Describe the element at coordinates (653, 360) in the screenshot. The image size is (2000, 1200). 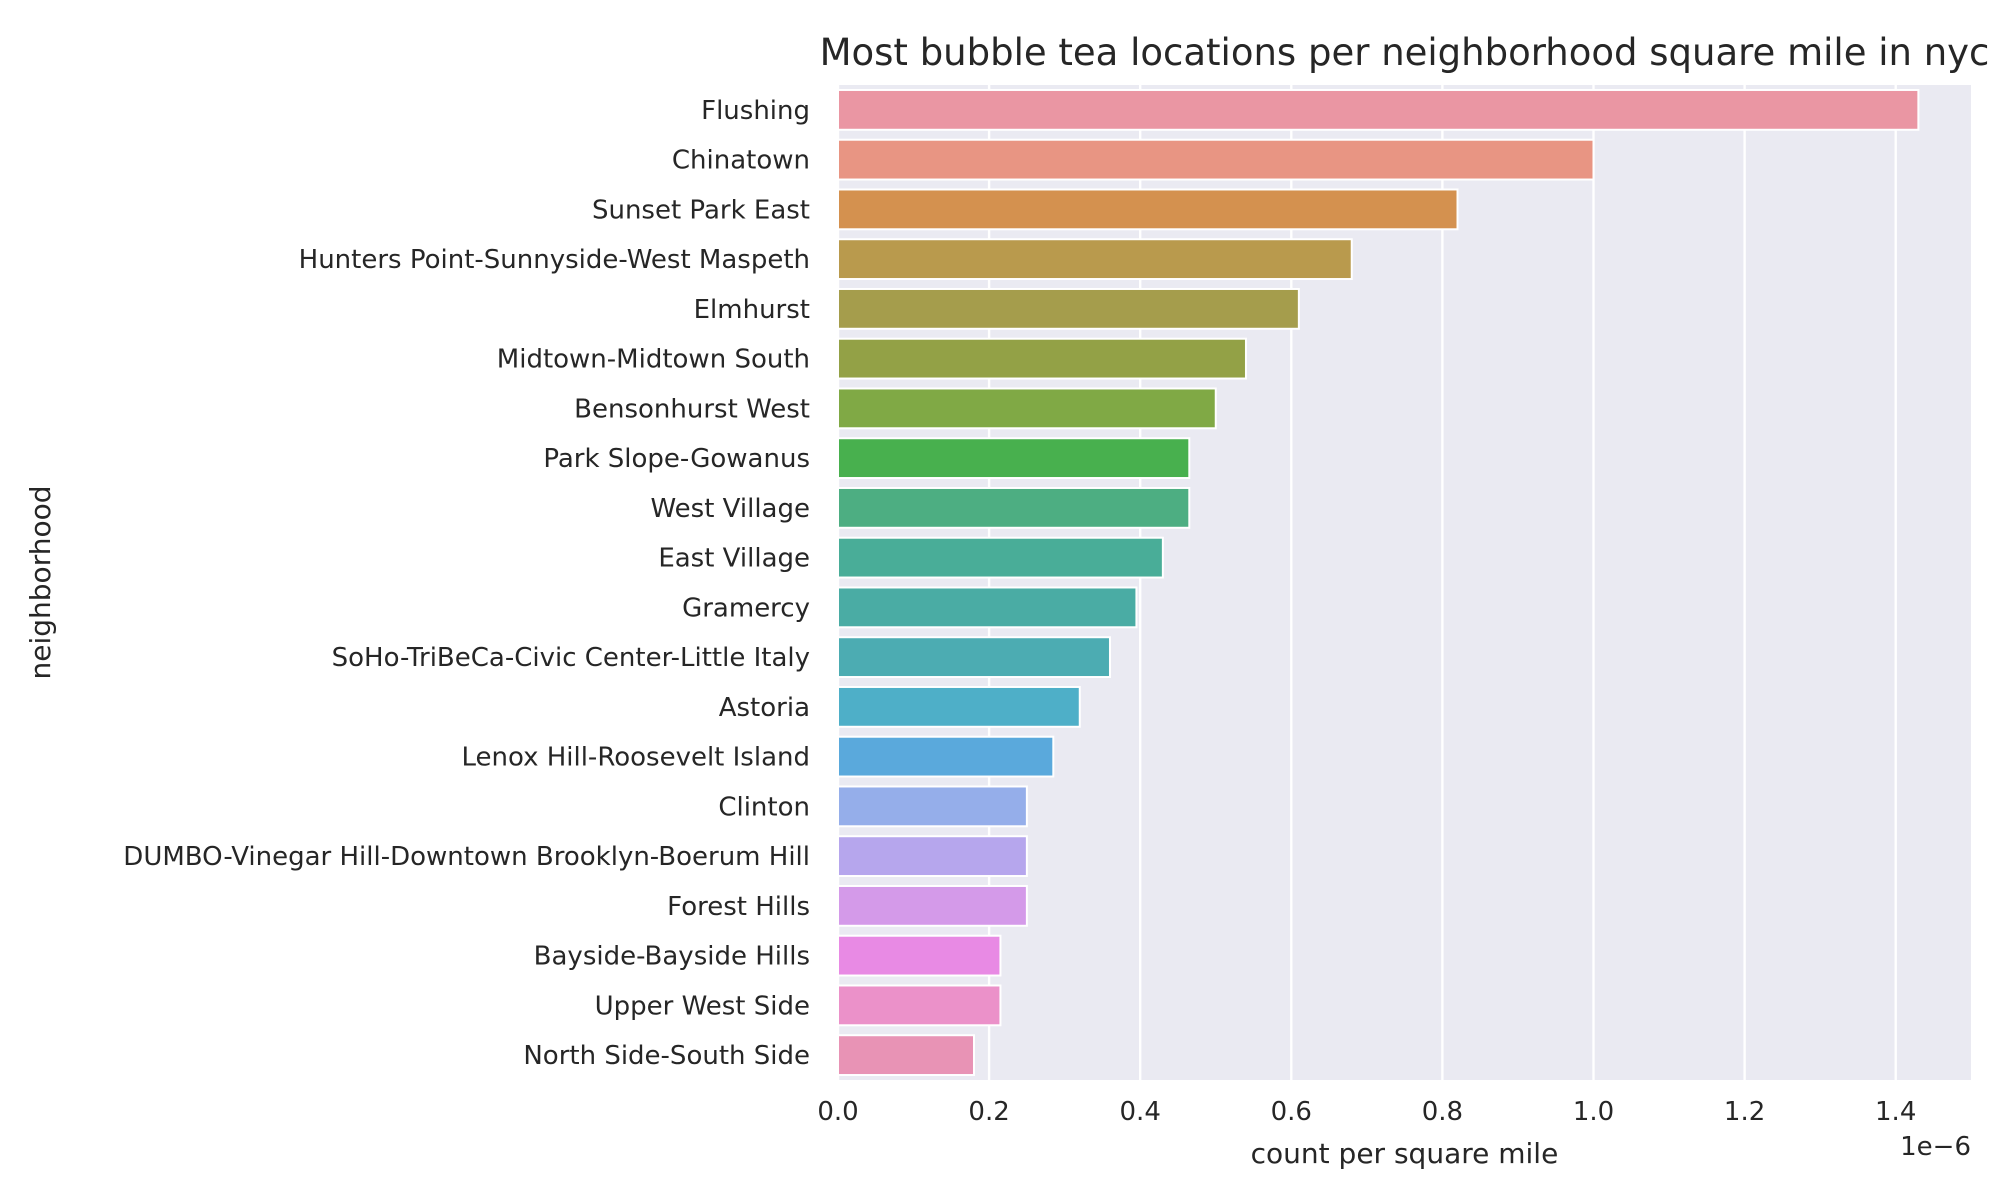
I see `y-tick-label: Midtown-Midtown South` at that location.